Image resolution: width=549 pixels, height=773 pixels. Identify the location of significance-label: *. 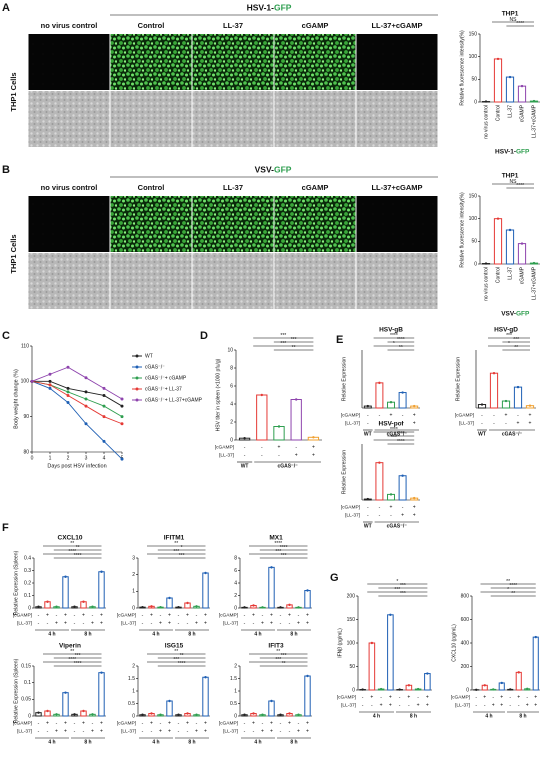
(397, 582).